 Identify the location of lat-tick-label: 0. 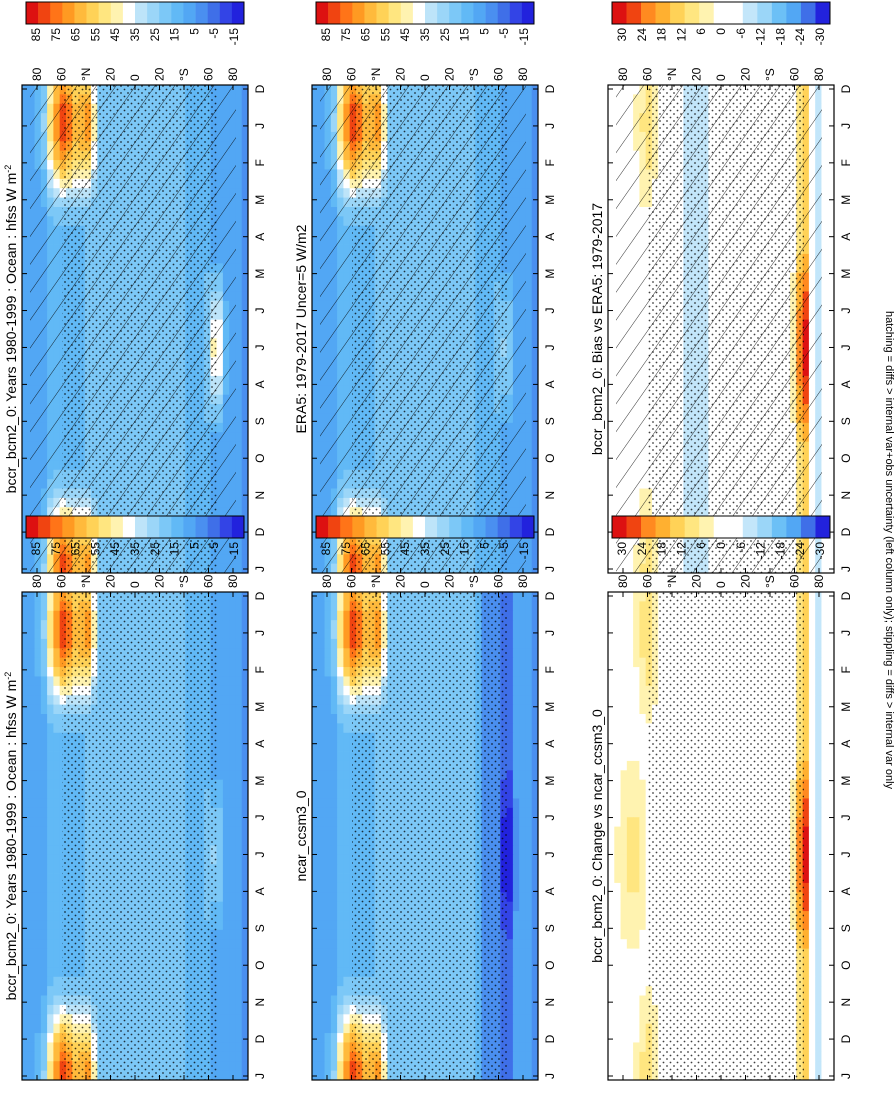
(135, 584).